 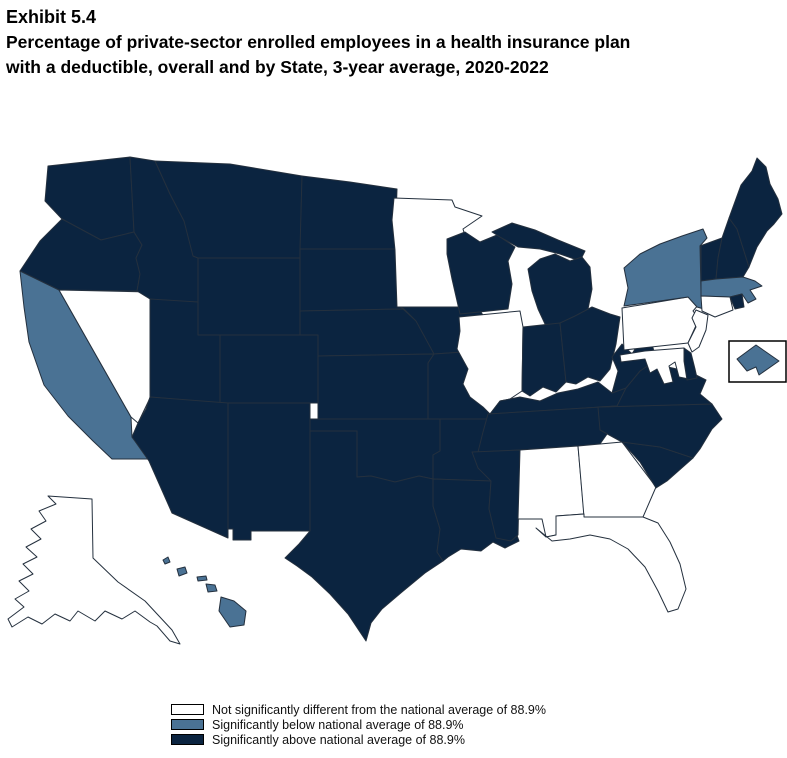 What do you see at coordinates (166, 560) in the screenshot?
I see `state-hi-kauai` at bounding box center [166, 560].